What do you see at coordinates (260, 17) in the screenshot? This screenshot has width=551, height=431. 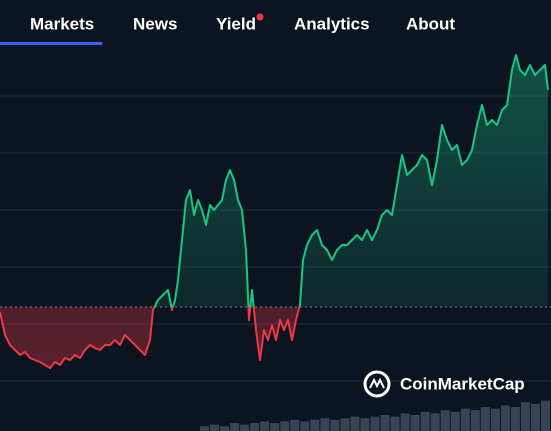 I see `notification-dot` at bounding box center [260, 17].